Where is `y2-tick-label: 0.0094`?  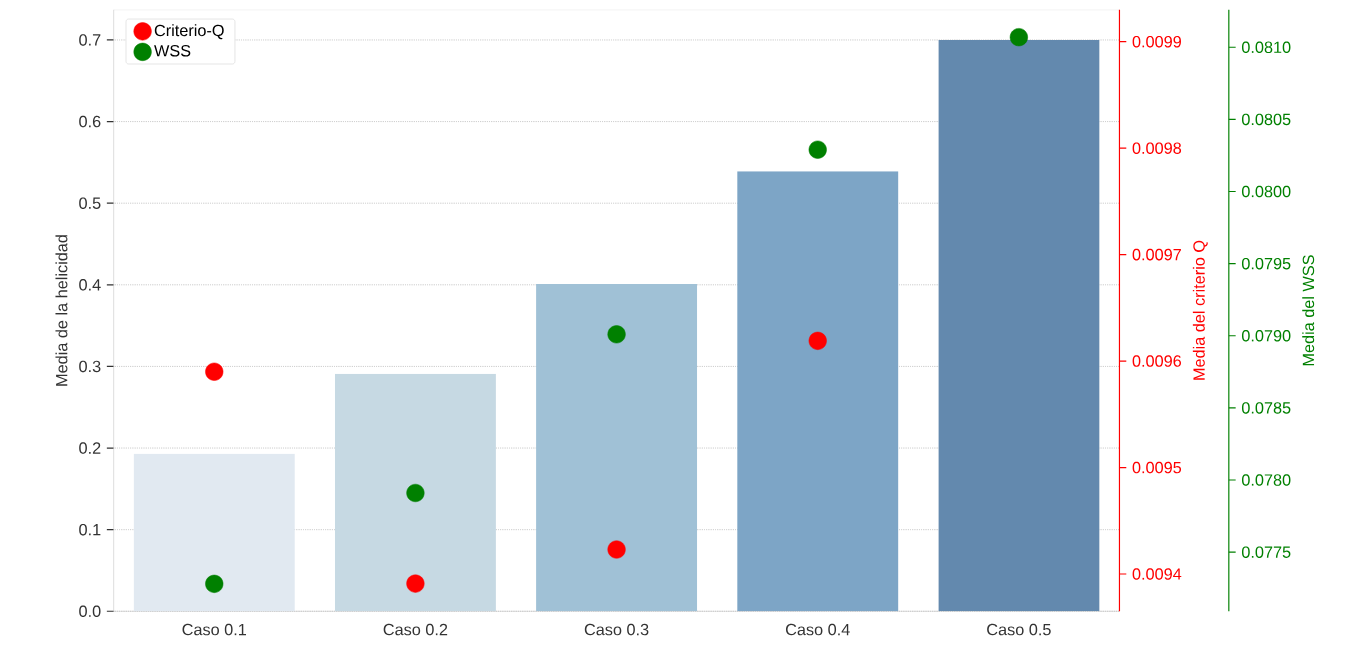 y2-tick-label: 0.0094 is located at coordinates (1157, 574).